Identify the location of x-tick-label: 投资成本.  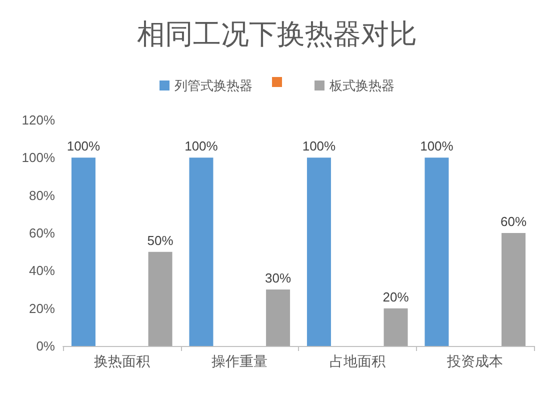
(475, 361).